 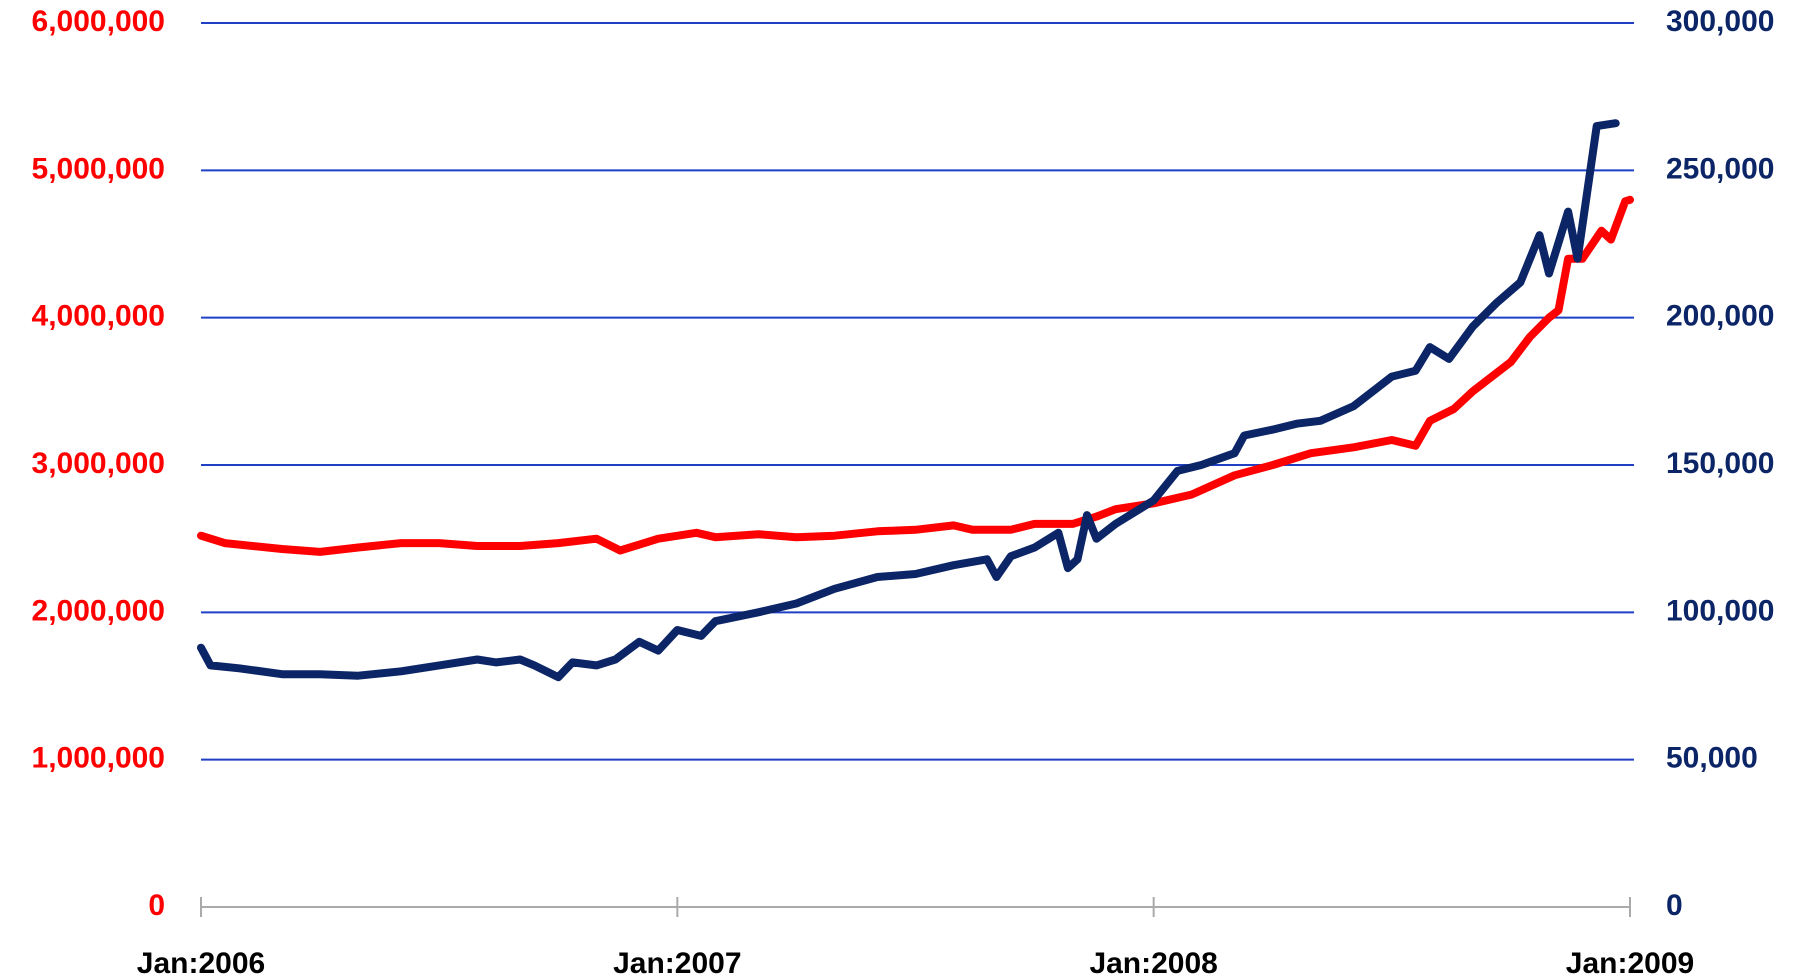 What do you see at coordinates (1720, 21) in the screenshot?
I see `y2-tick-label: 300,000` at bounding box center [1720, 21].